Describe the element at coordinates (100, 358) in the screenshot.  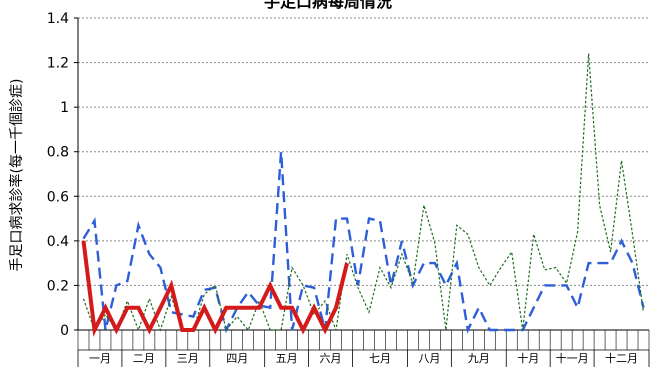
I see `month-label: 一月` at that location.